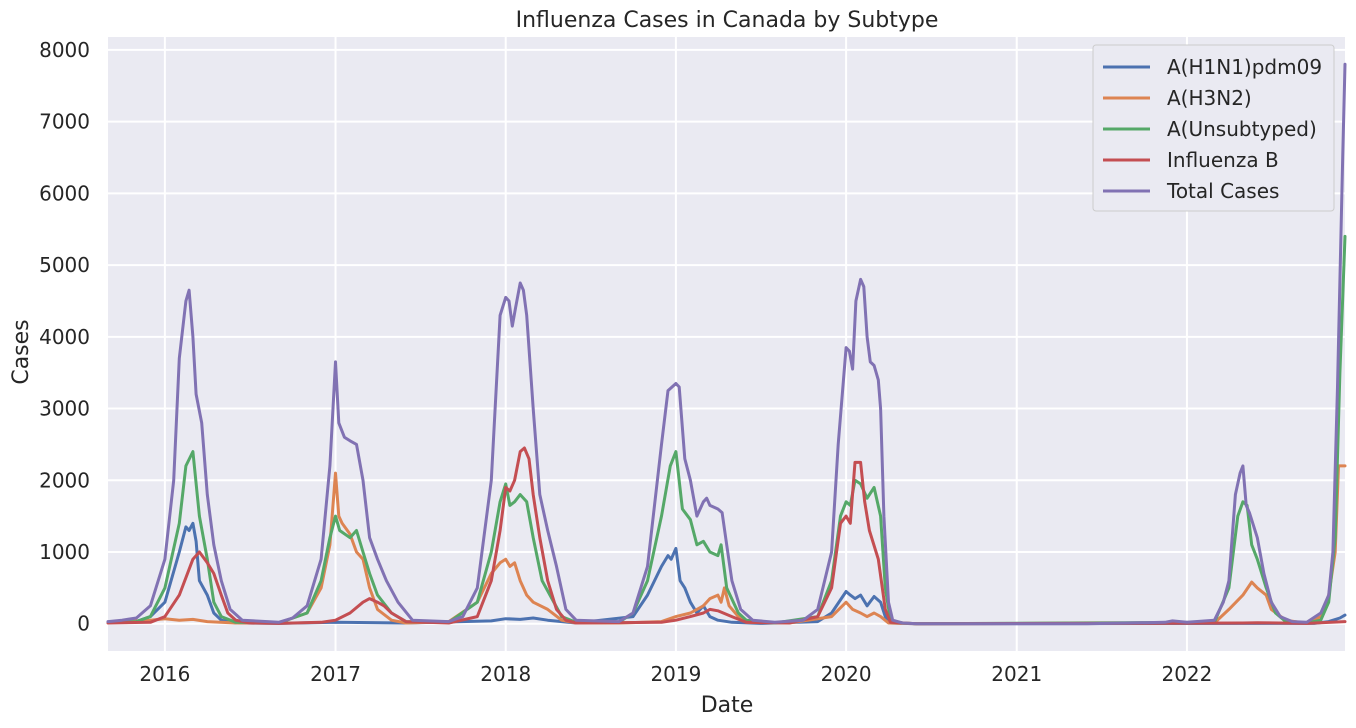 The image size is (1356, 728). What do you see at coordinates (1016, 674) in the screenshot?
I see `x-tick-label: 2021` at bounding box center [1016, 674].